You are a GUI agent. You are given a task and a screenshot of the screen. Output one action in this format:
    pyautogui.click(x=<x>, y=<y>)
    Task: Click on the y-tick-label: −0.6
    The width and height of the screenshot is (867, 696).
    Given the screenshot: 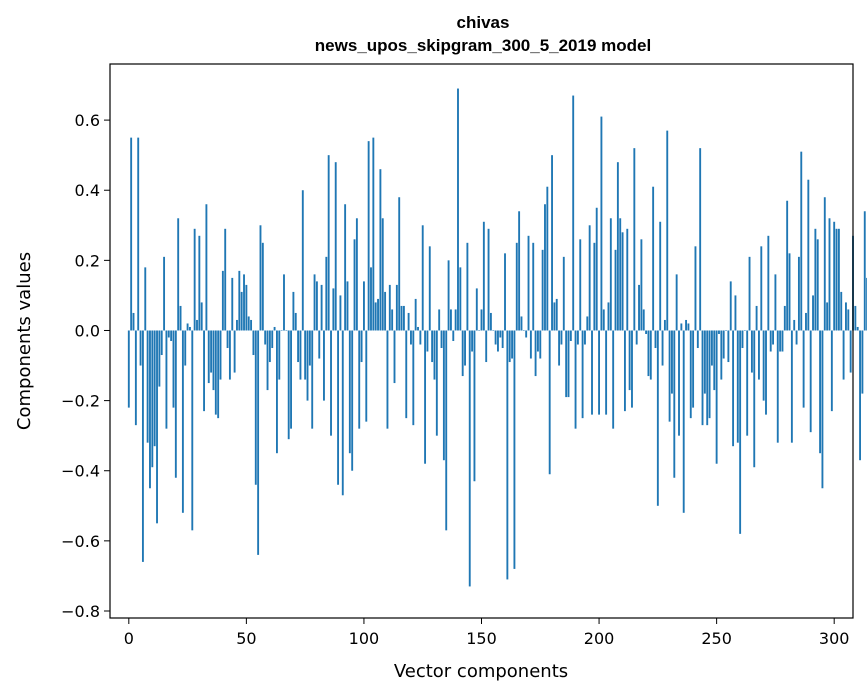 What is the action you would take?
    pyautogui.click(x=80, y=541)
    